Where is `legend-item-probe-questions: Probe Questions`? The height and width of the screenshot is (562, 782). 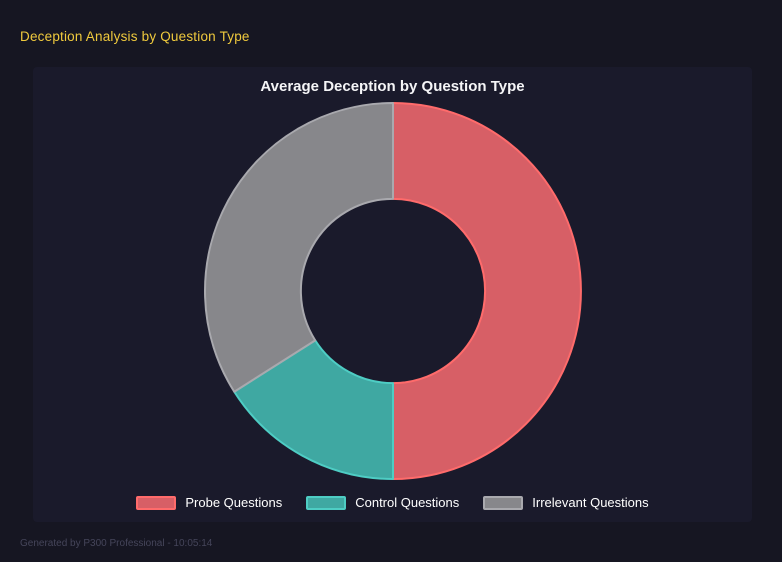
legend-item-probe-questions: Probe Questions is located at coordinates (209, 502).